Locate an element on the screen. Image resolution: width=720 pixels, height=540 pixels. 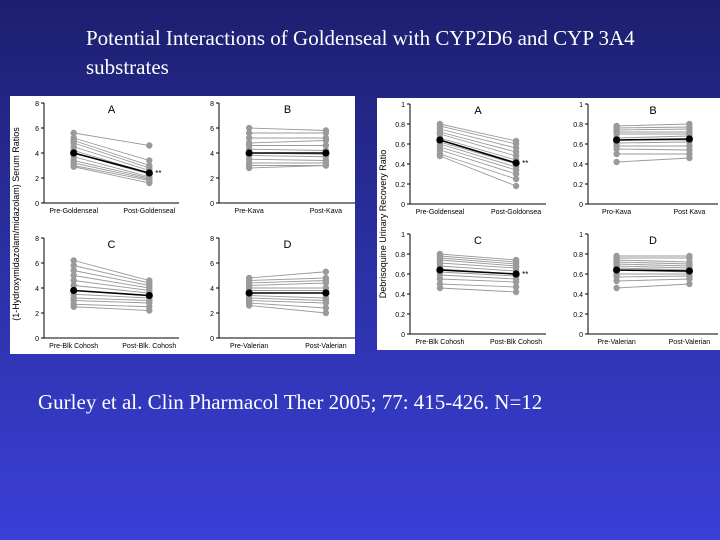
panel-label: A is located at coordinates (478, 111).